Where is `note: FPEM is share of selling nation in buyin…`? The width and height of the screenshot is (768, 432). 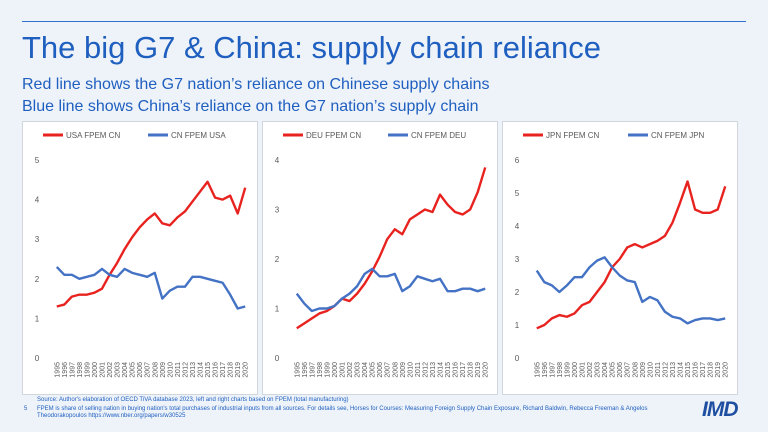 note: FPEM is share of selling nation in buyin… is located at coordinates (342, 412).